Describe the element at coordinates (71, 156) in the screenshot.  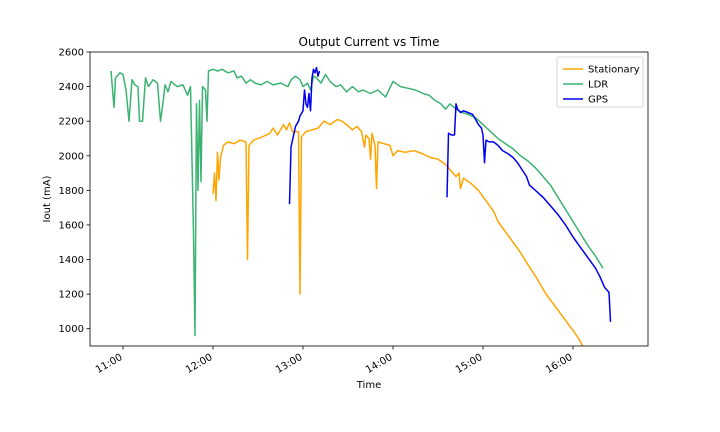
I see `y-tick-label: 2000` at that location.